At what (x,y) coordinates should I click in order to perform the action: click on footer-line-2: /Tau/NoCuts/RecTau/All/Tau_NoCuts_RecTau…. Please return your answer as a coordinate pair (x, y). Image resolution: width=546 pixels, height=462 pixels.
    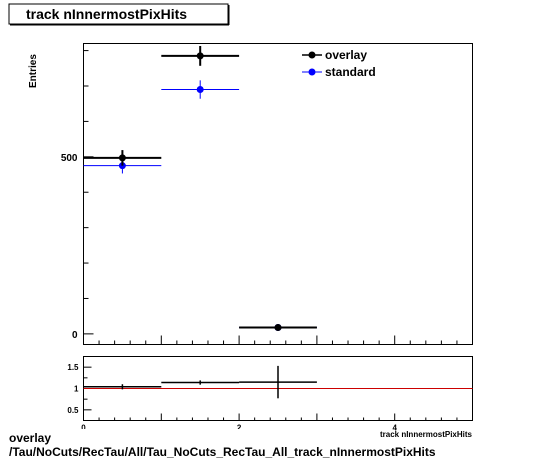
    Looking at the image, I should click on (222, 452).